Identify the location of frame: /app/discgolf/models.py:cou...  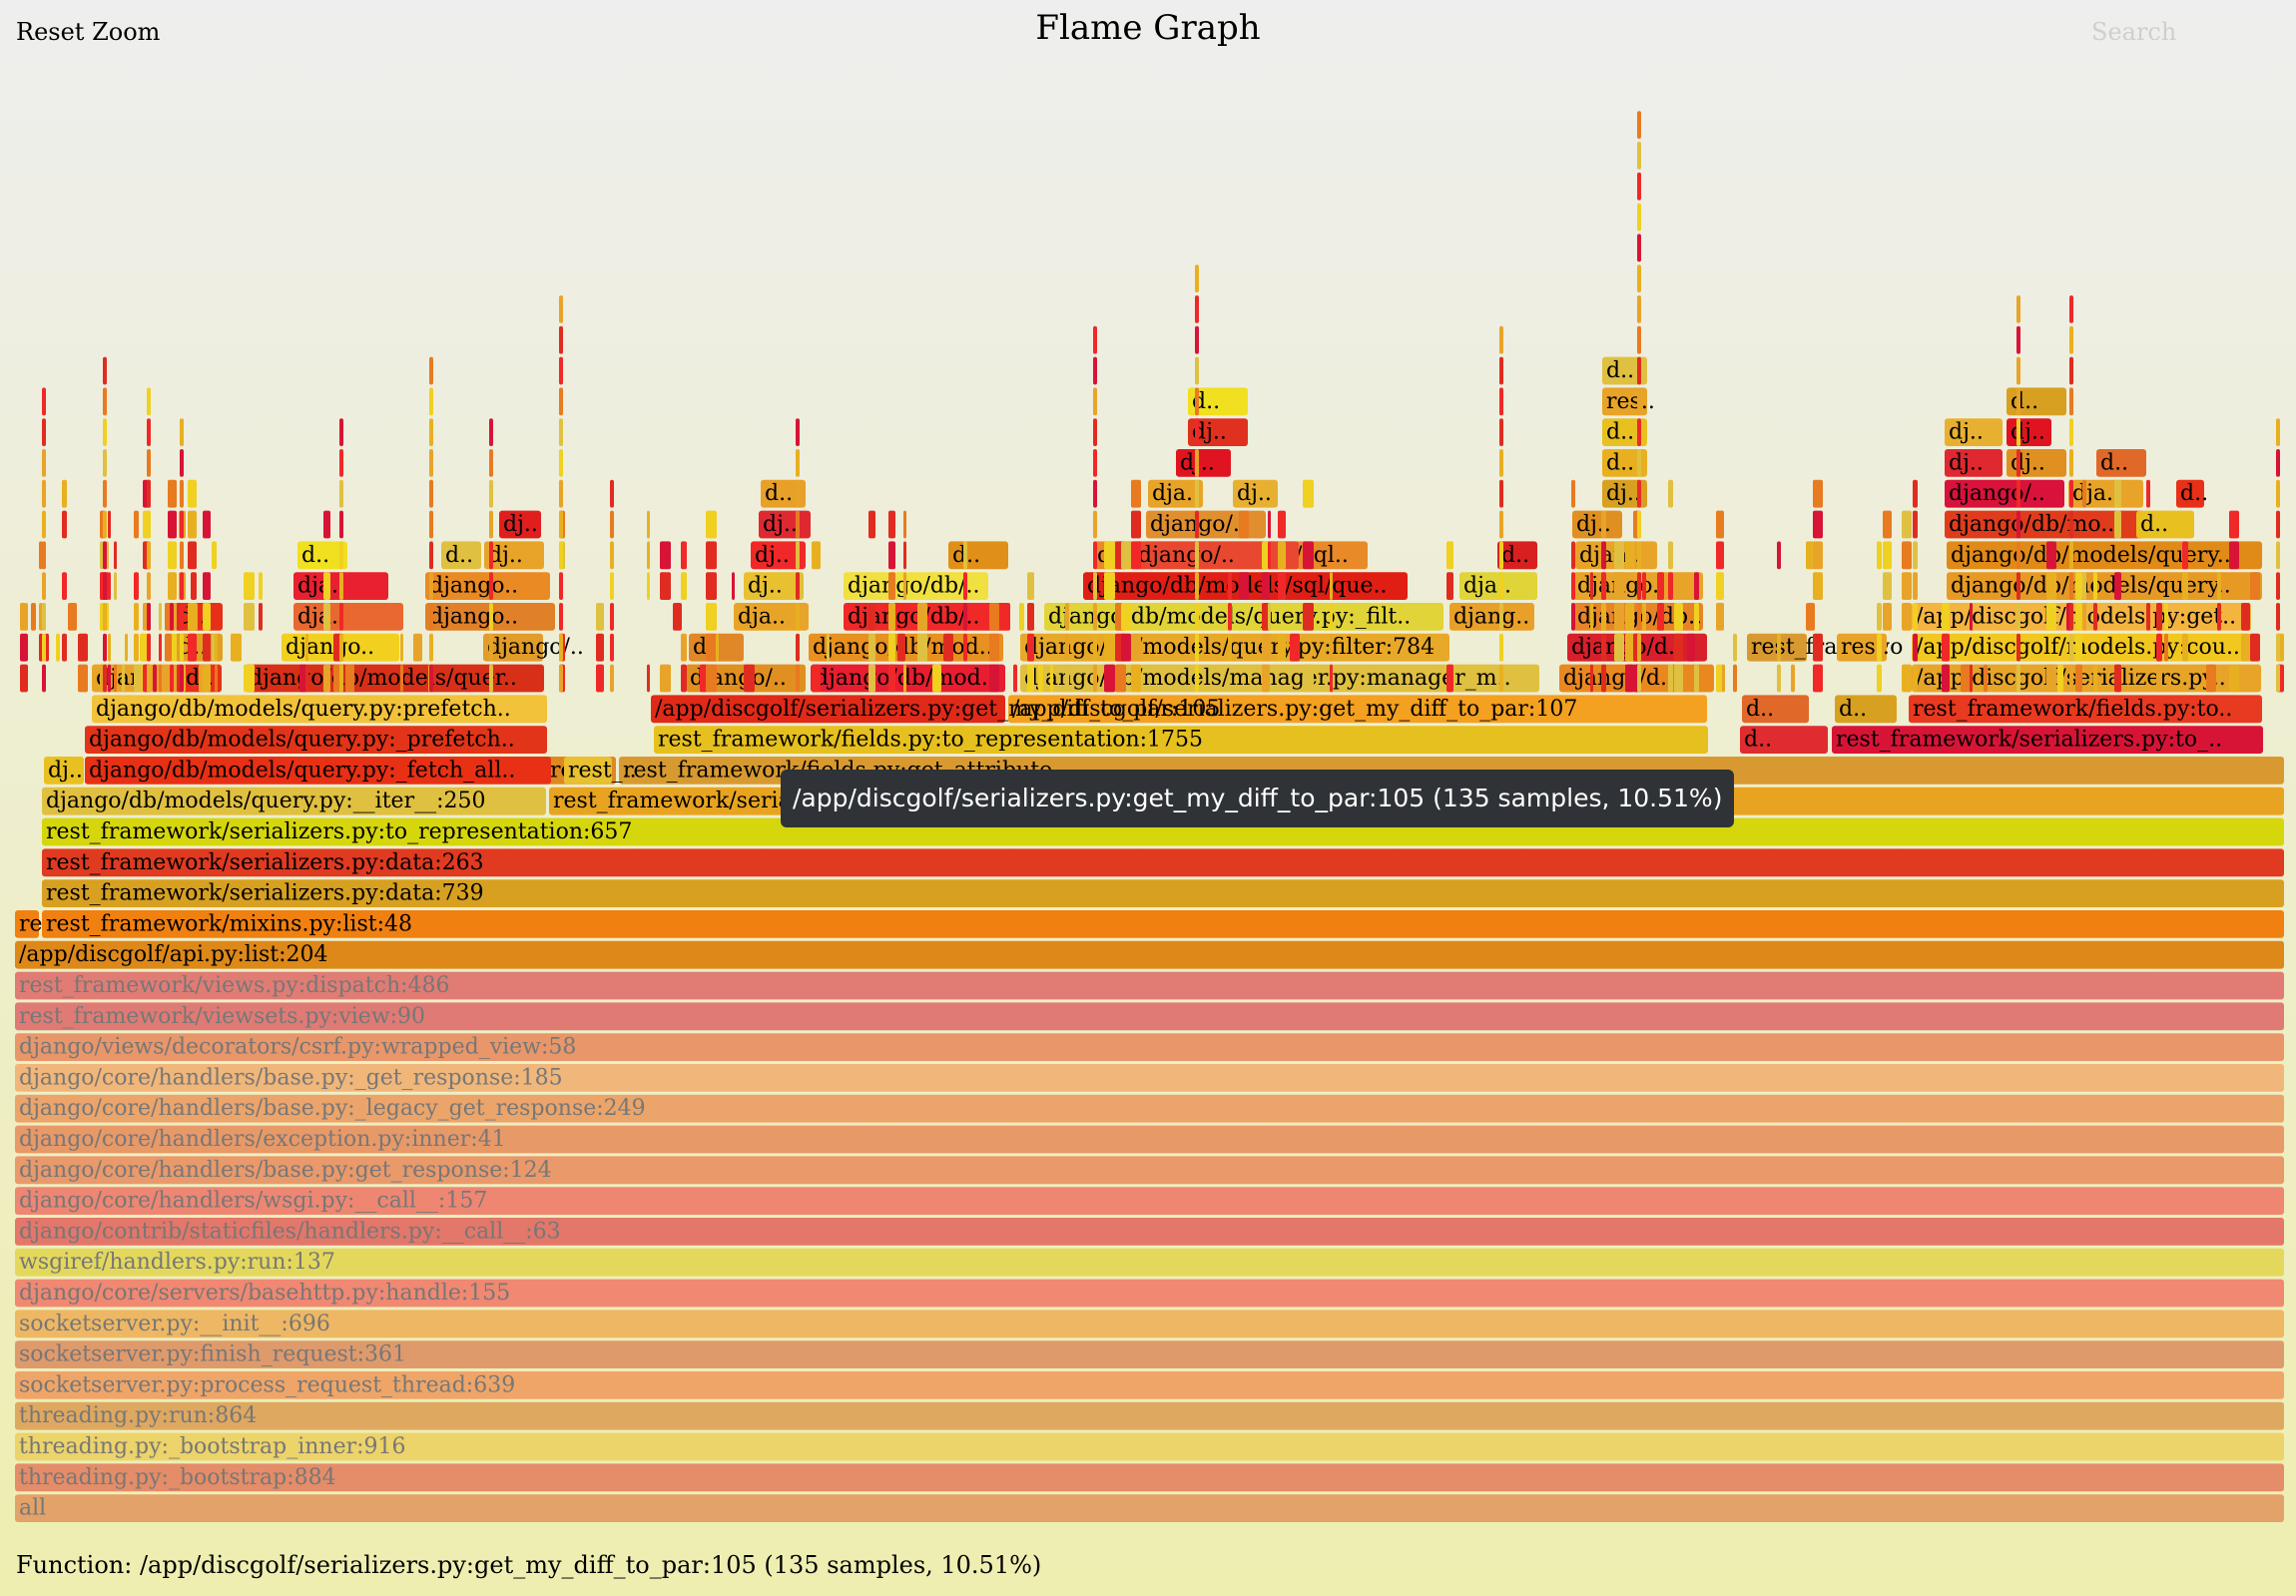
(2084, 647).